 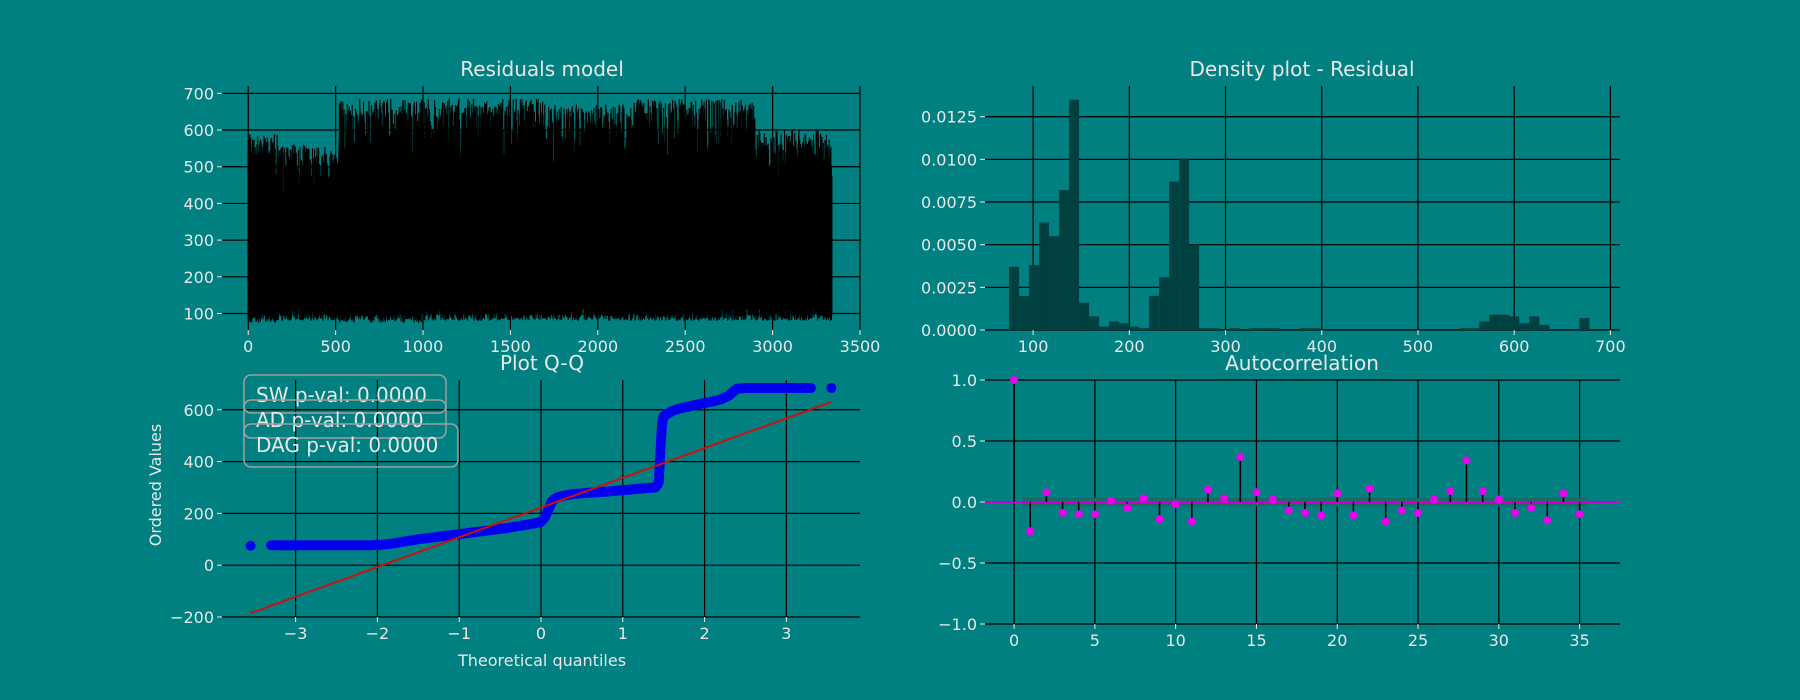 What do you see at coordinates (1337, 640) in the screenshot?
I see `acf-x-tick-label: 20` at bounding box center [1337, 640].